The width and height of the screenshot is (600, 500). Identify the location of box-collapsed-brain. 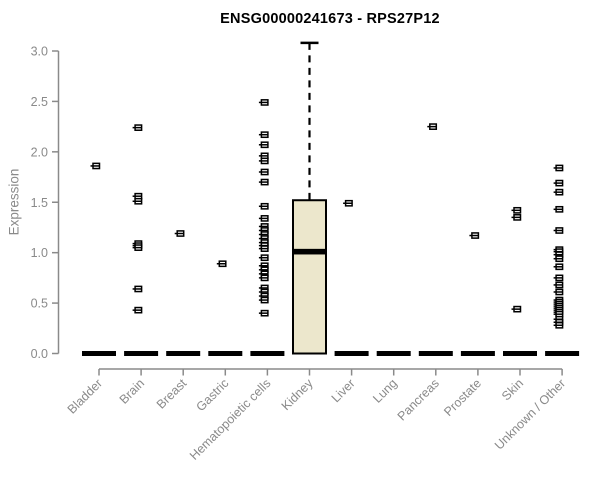
(141, 353).